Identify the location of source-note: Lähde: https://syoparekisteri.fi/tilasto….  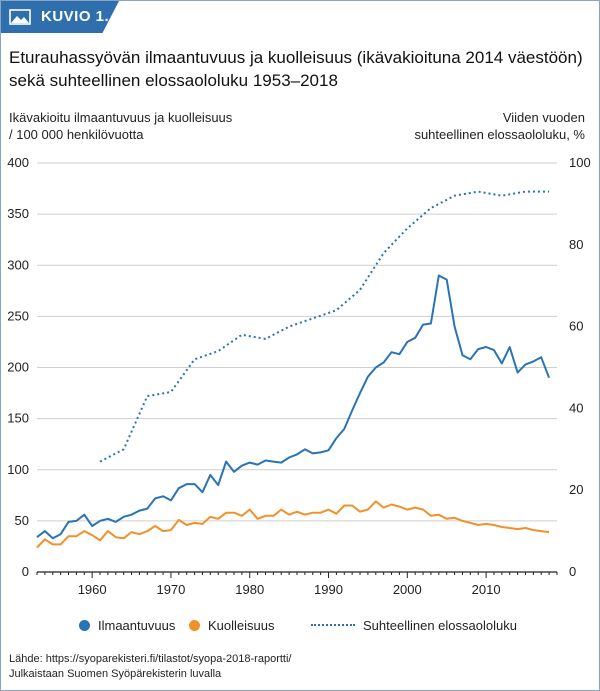
(150, 667).